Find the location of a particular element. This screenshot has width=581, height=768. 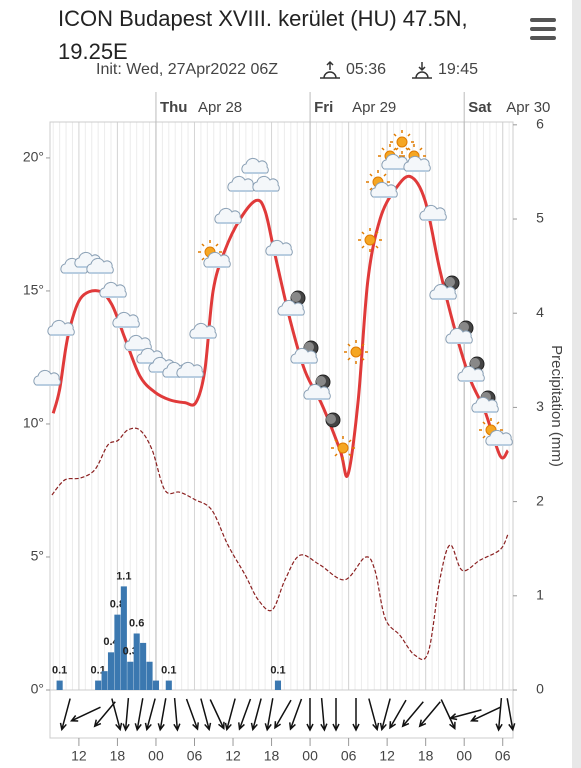

y2-tick-label: 2 is located at coordinates (540, 500).